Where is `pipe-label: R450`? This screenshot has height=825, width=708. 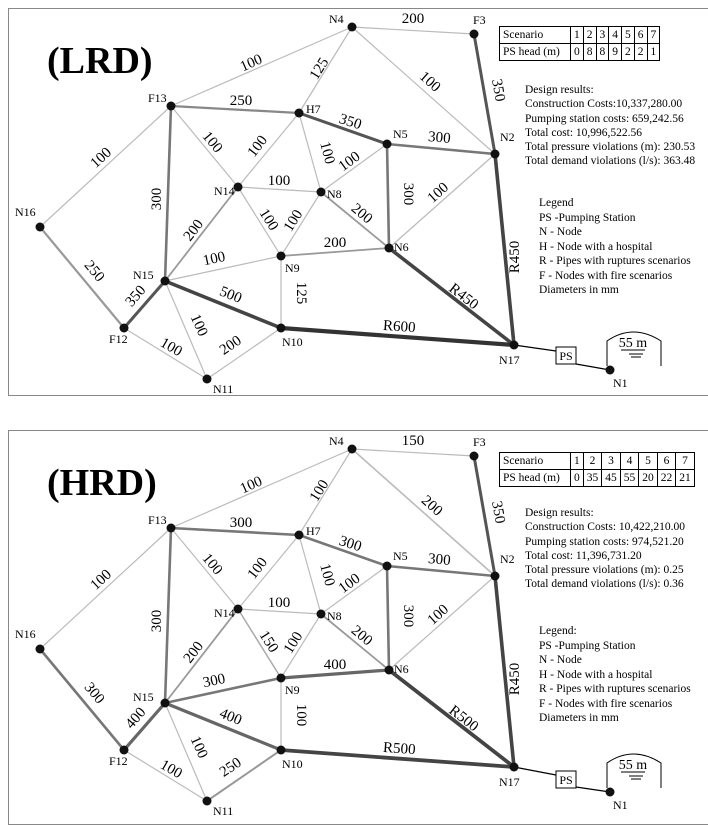
pipe-label: R450 is located at coordinates (463, 297).